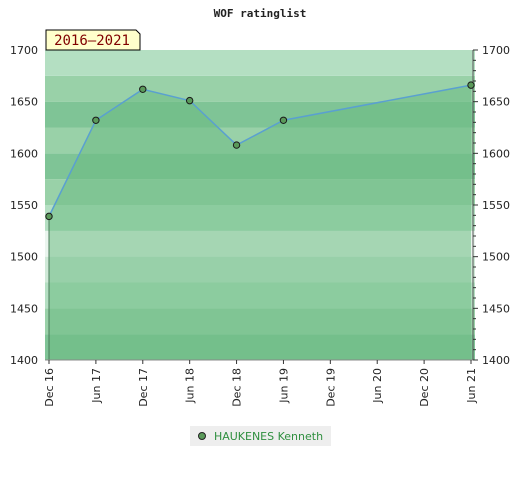  Describe the element at coordinates (24, 50) in the screenshot. I see `y-tick-label-left: 1700` at that location.